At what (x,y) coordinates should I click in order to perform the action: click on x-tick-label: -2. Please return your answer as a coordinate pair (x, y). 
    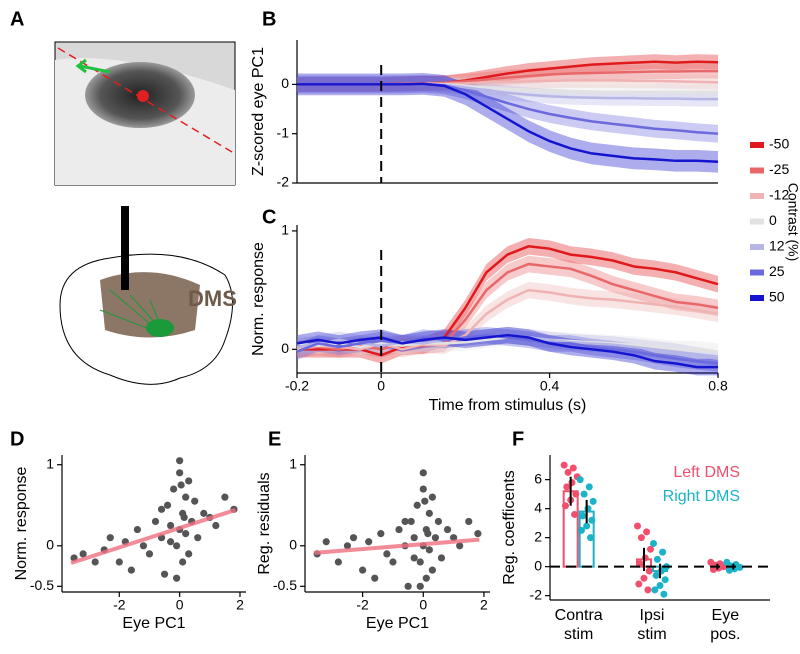
    Looking at the image, I should click on (362, 605).